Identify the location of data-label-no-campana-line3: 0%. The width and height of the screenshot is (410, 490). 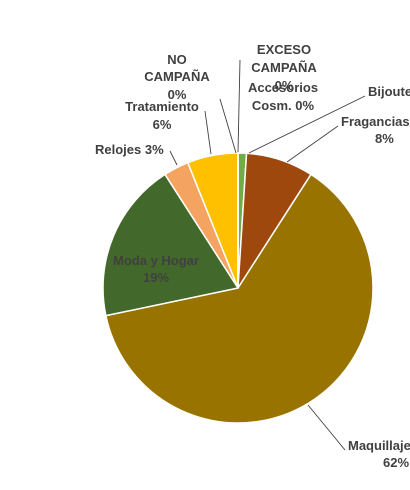
(177, 94).